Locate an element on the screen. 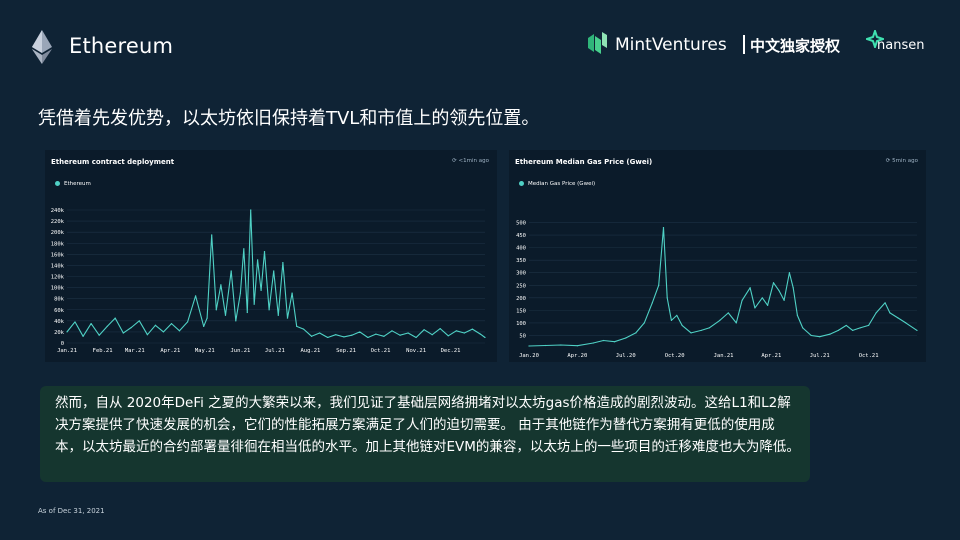  y-tick-label: 250 is located at coordinates (521, 286).